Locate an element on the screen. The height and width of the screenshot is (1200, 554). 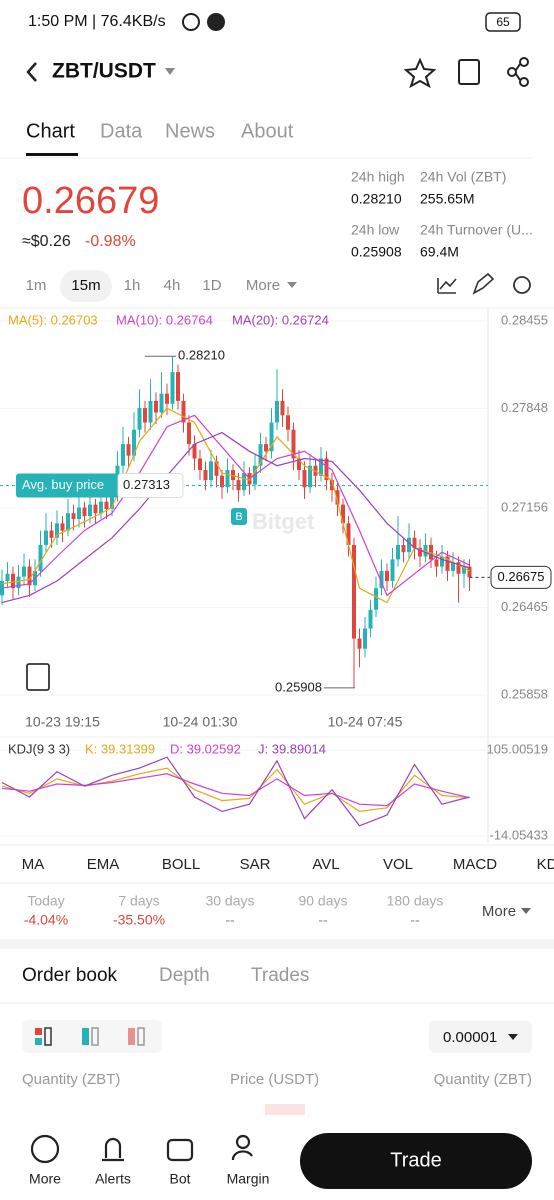
legend-entry: J: 39.89014 is located at coordinates (292, 748).